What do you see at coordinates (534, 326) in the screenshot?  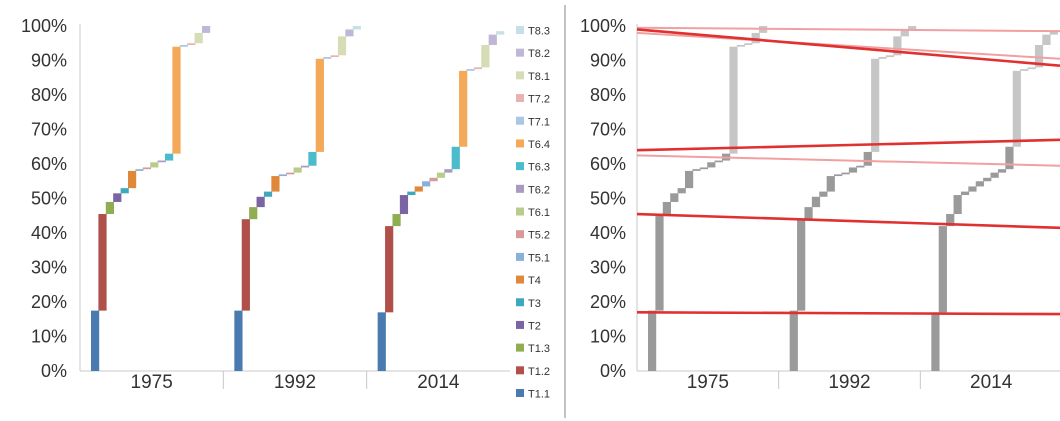 I see `legend-label: T2` at bounding box center [534, 326].